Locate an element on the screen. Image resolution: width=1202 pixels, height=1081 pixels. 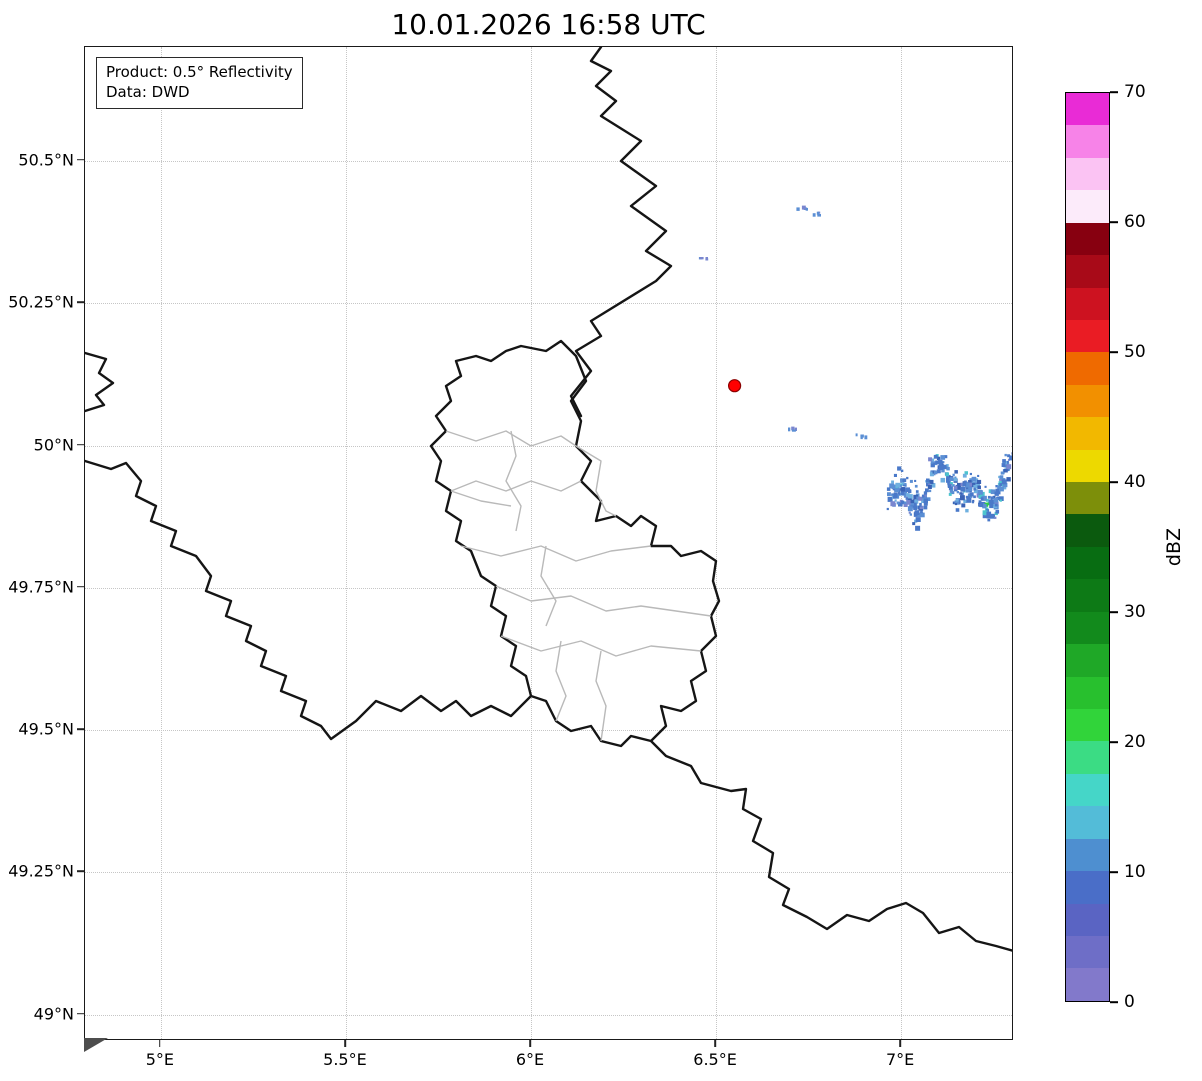
border-west-fragment is located at coordinates (100, 382).